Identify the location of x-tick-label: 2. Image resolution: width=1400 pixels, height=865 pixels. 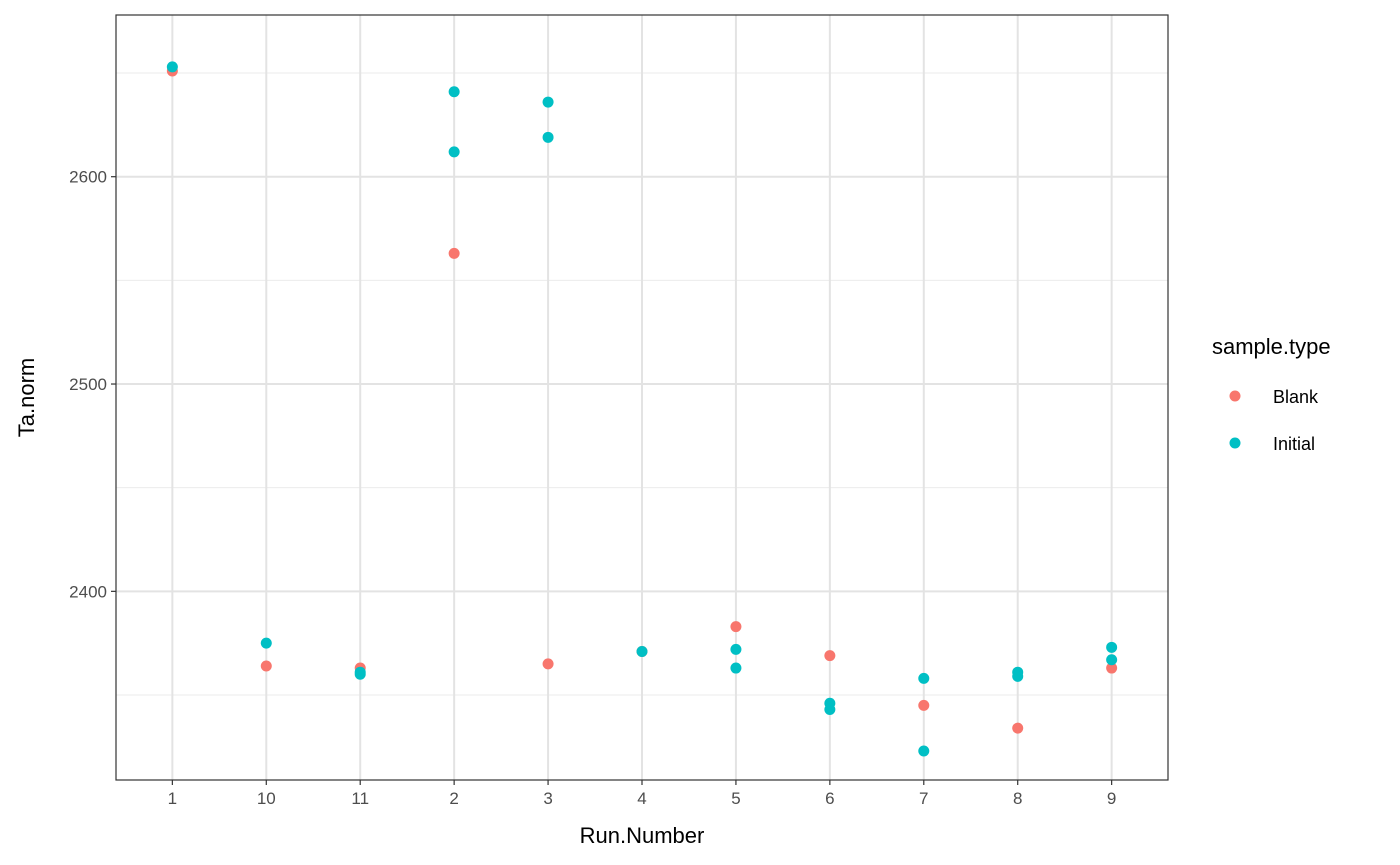
(453, 798).